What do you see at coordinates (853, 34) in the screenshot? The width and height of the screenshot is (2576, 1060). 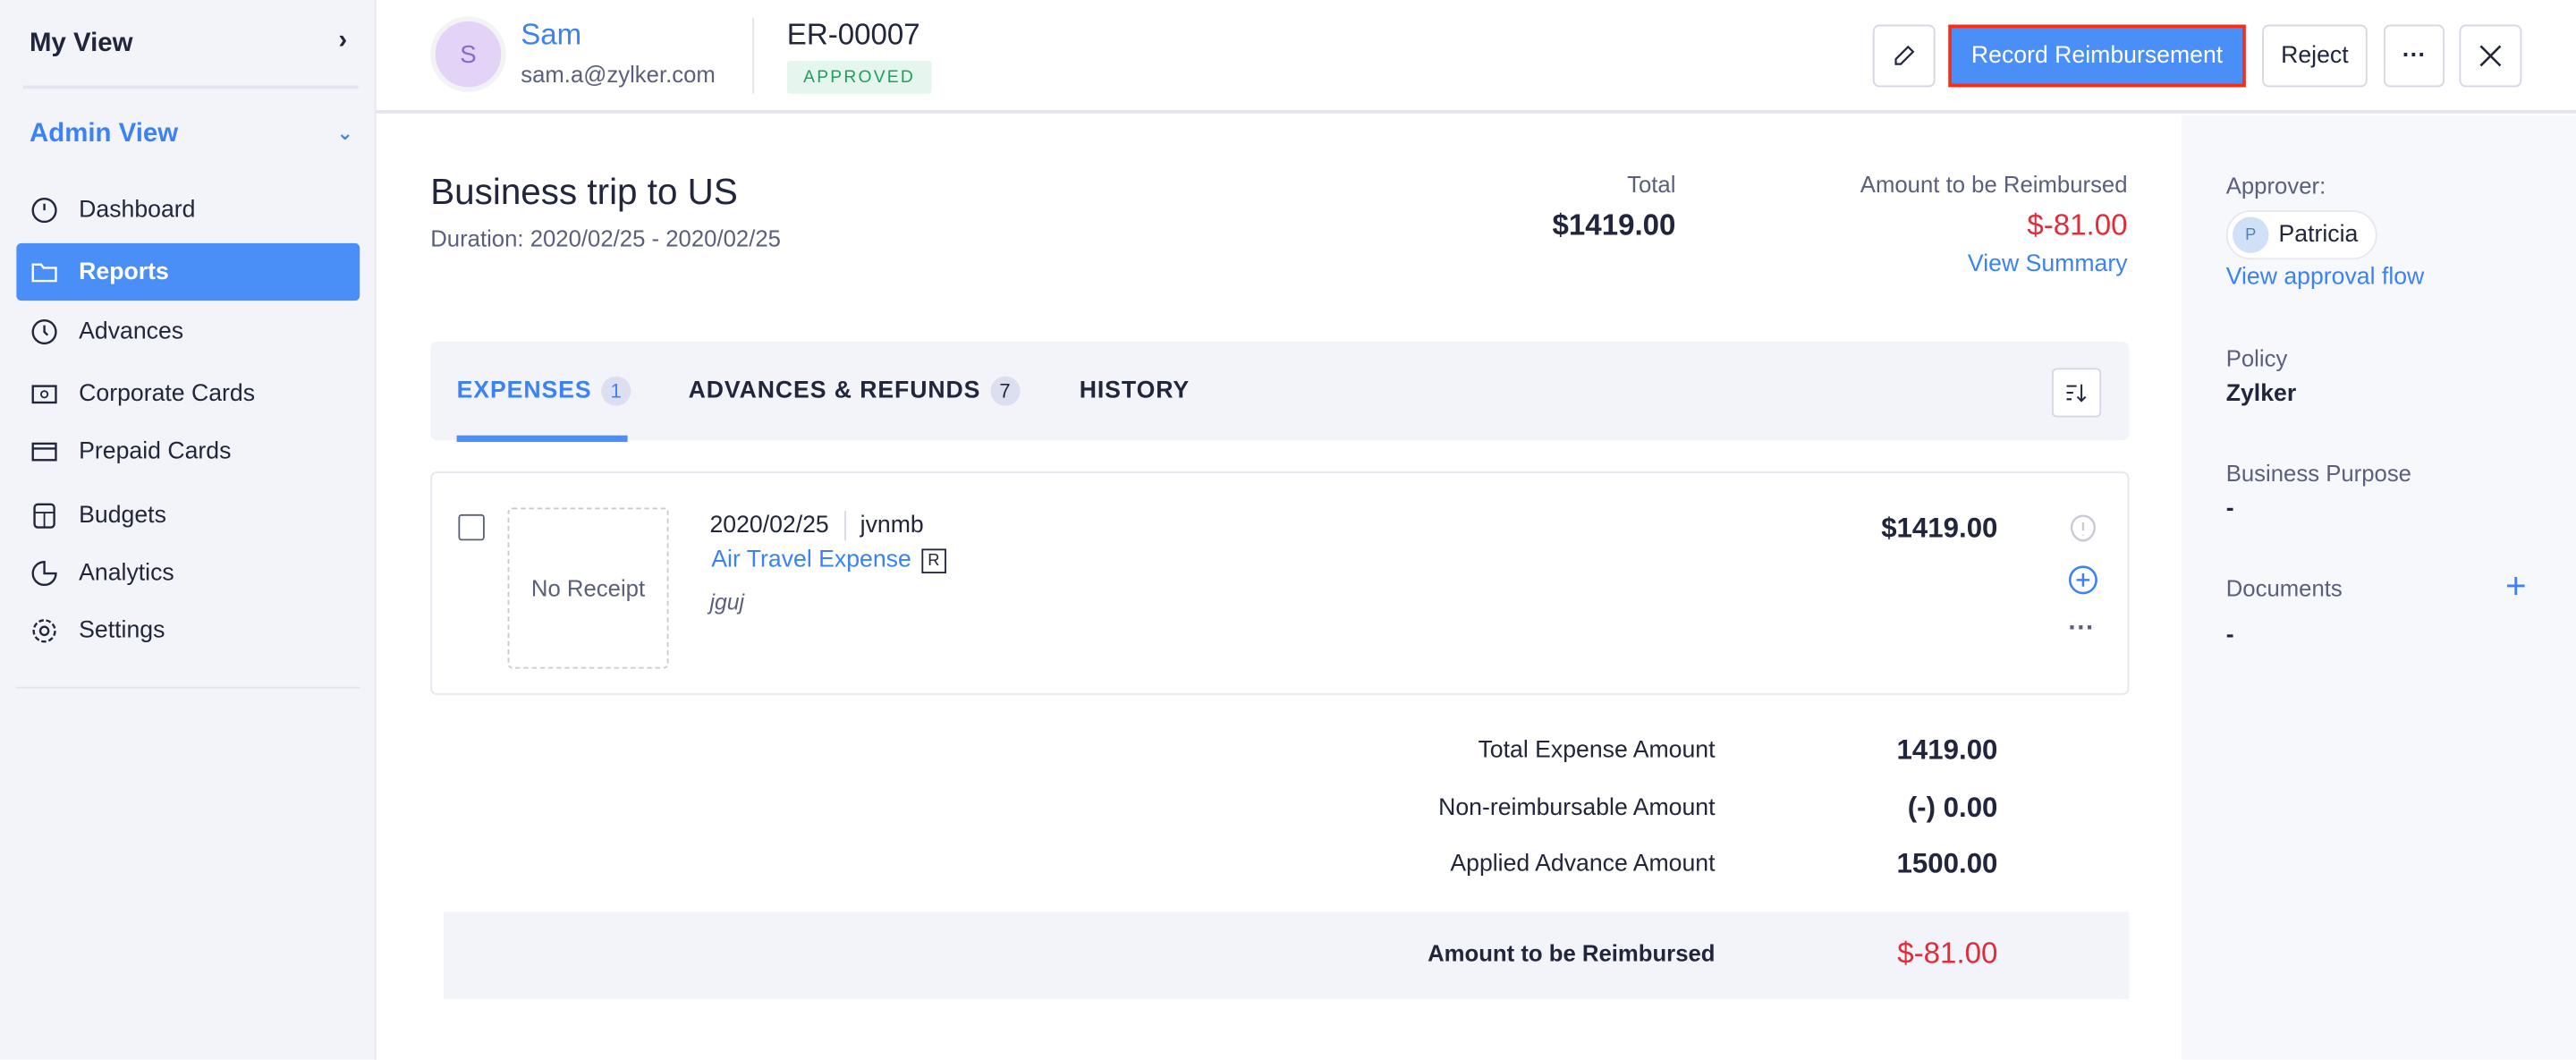 I see `report-id: ER-00007` at bounding box center [853, 34].